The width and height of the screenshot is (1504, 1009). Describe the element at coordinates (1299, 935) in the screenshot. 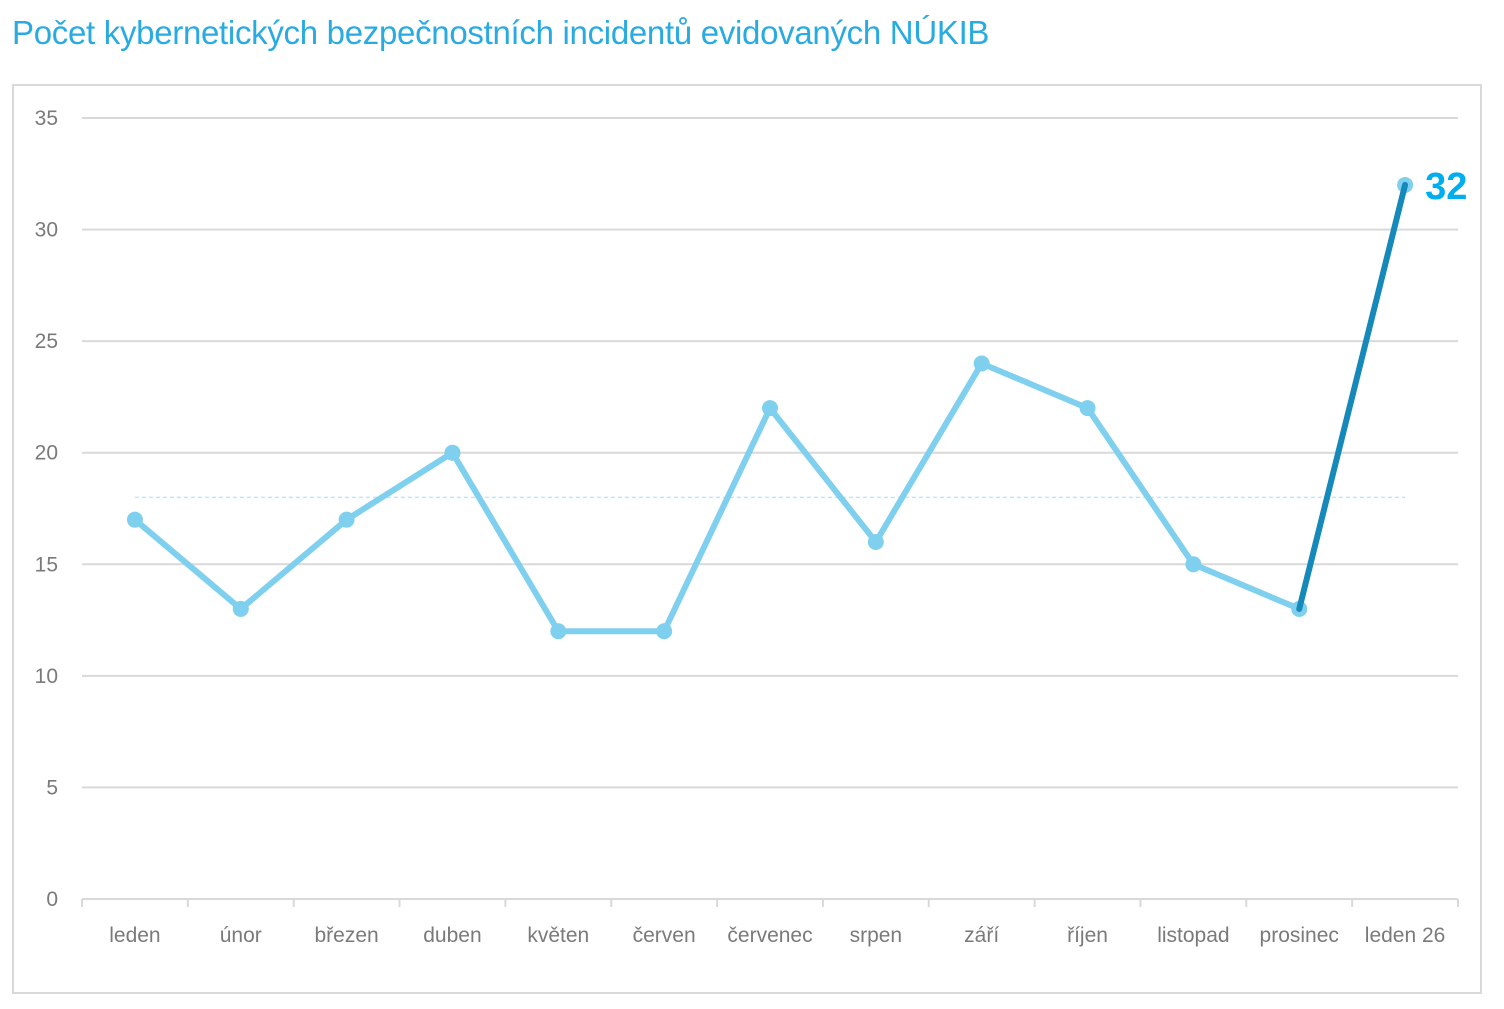

I see `x-category-label: prosinec` at that location.